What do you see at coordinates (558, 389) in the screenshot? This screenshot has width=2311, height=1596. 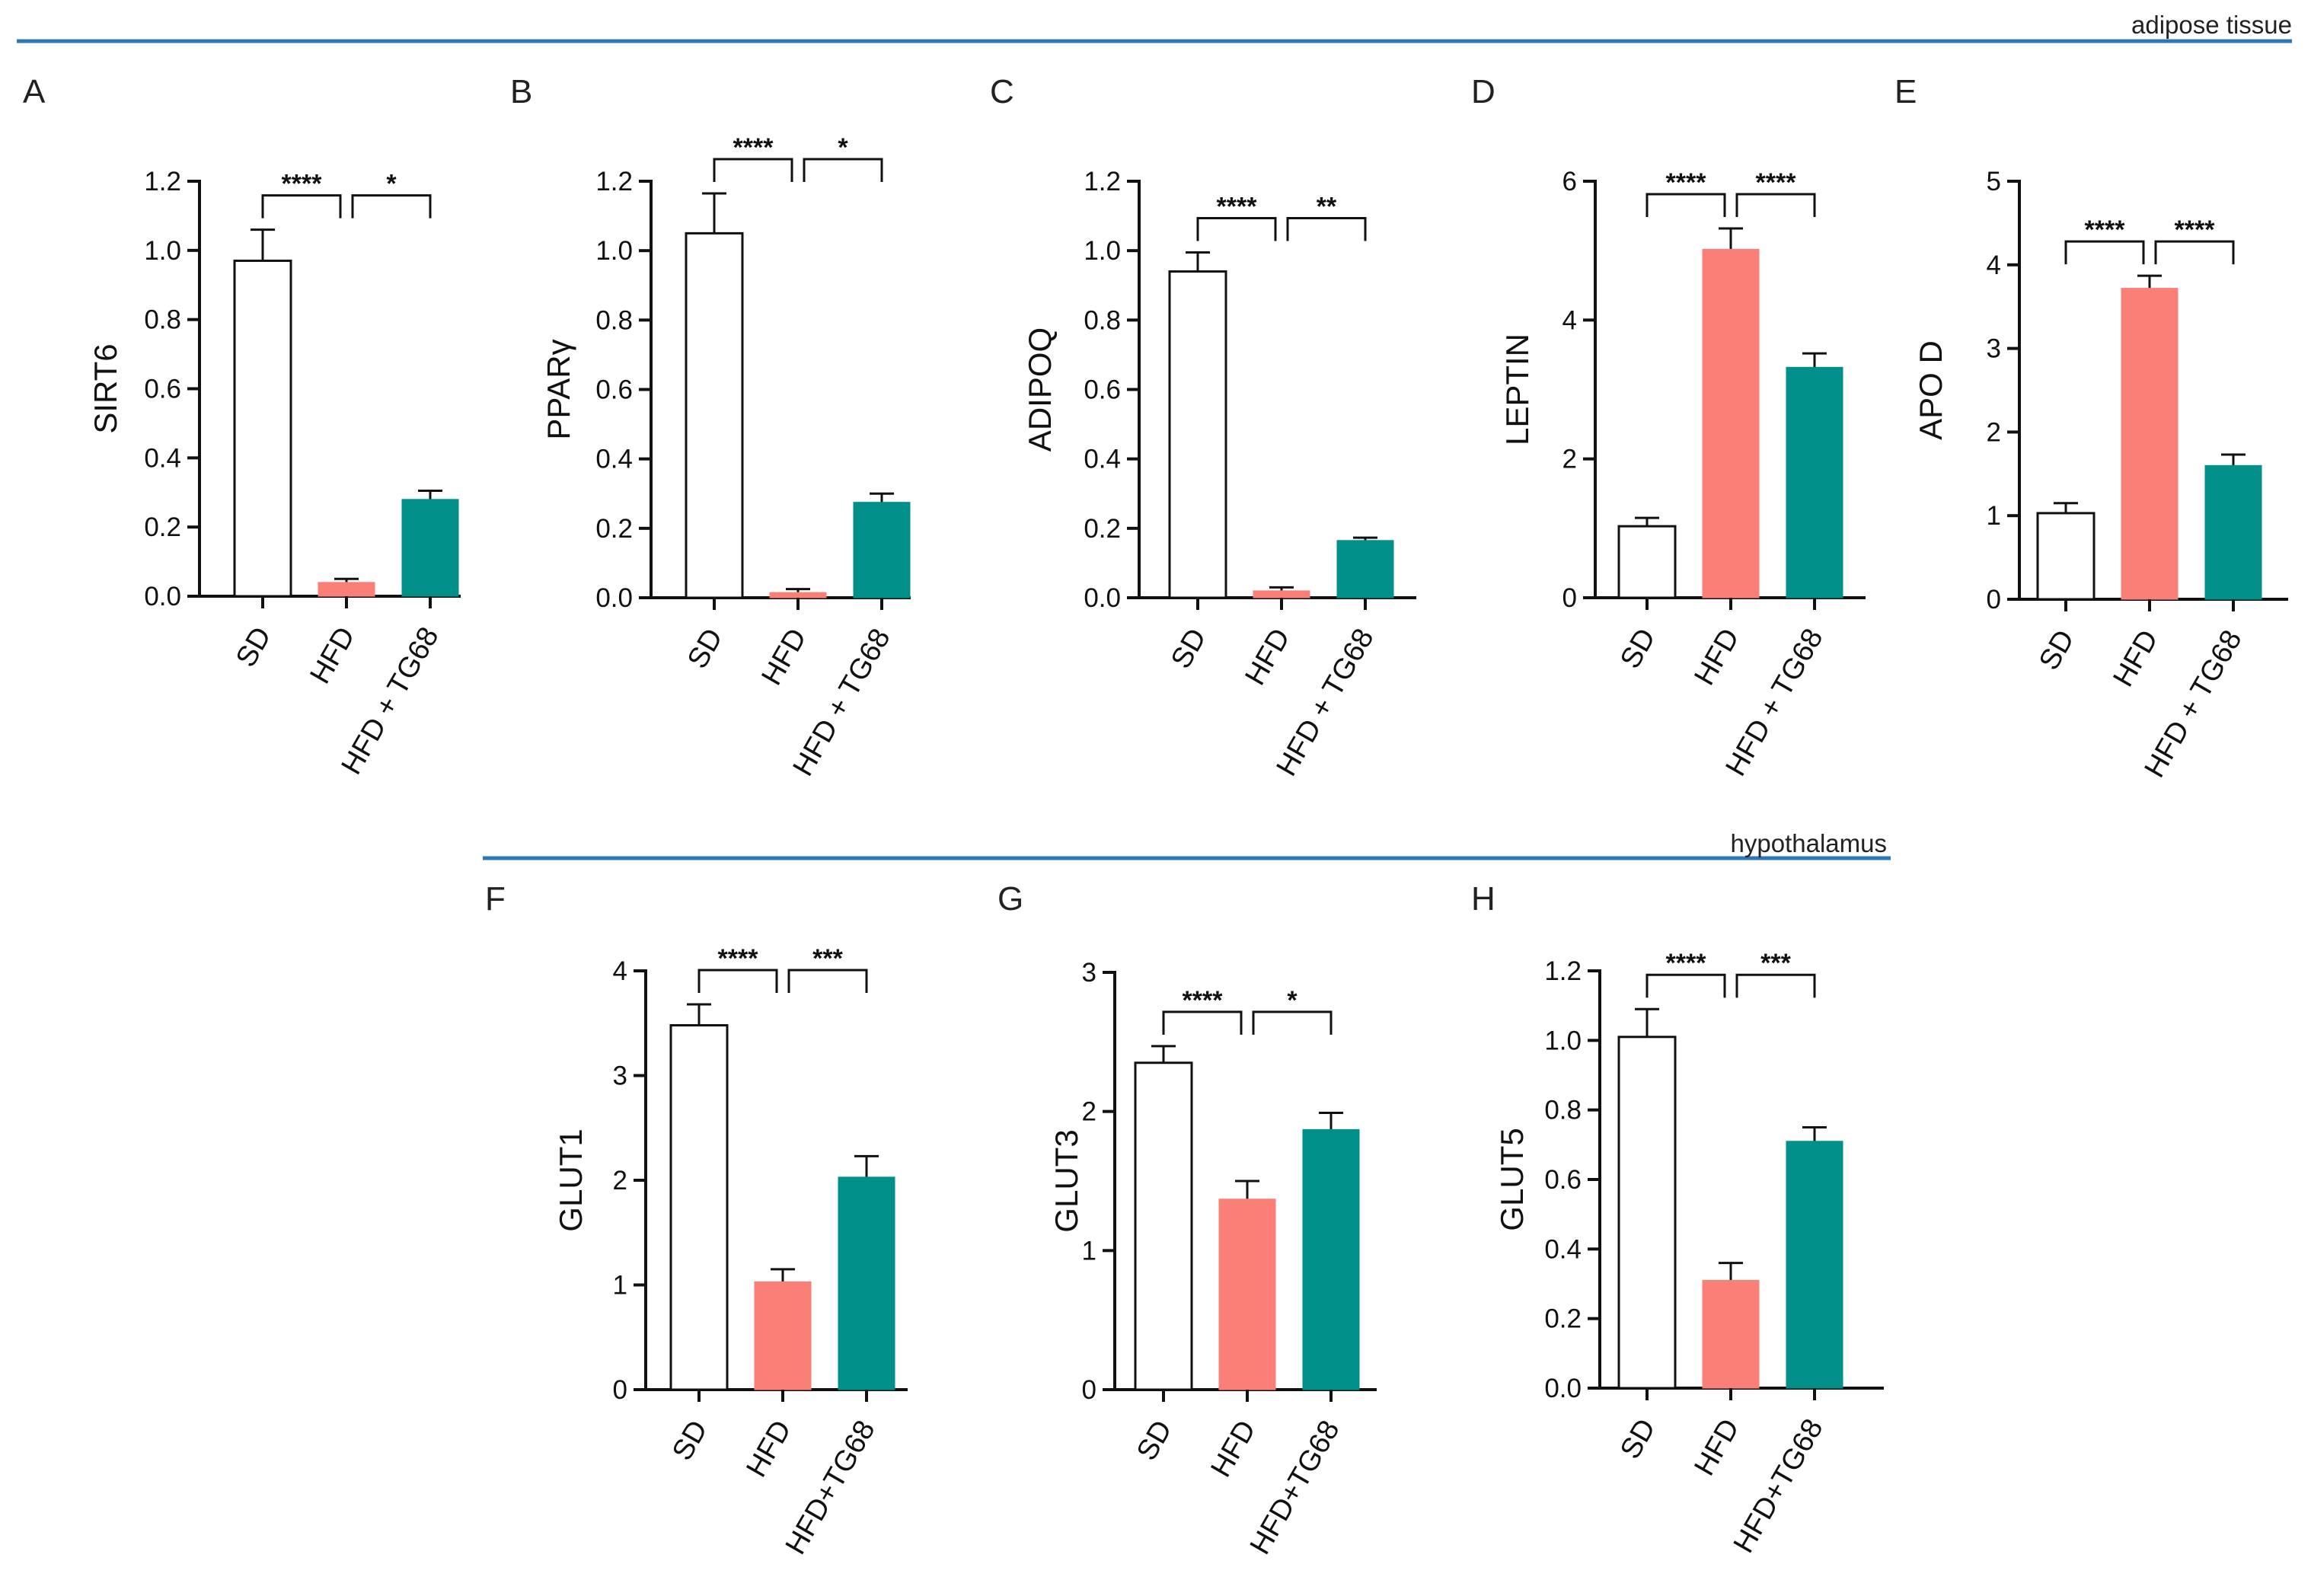 I see `y-axis-label: PPARγ` at bounding box center [558, 389].